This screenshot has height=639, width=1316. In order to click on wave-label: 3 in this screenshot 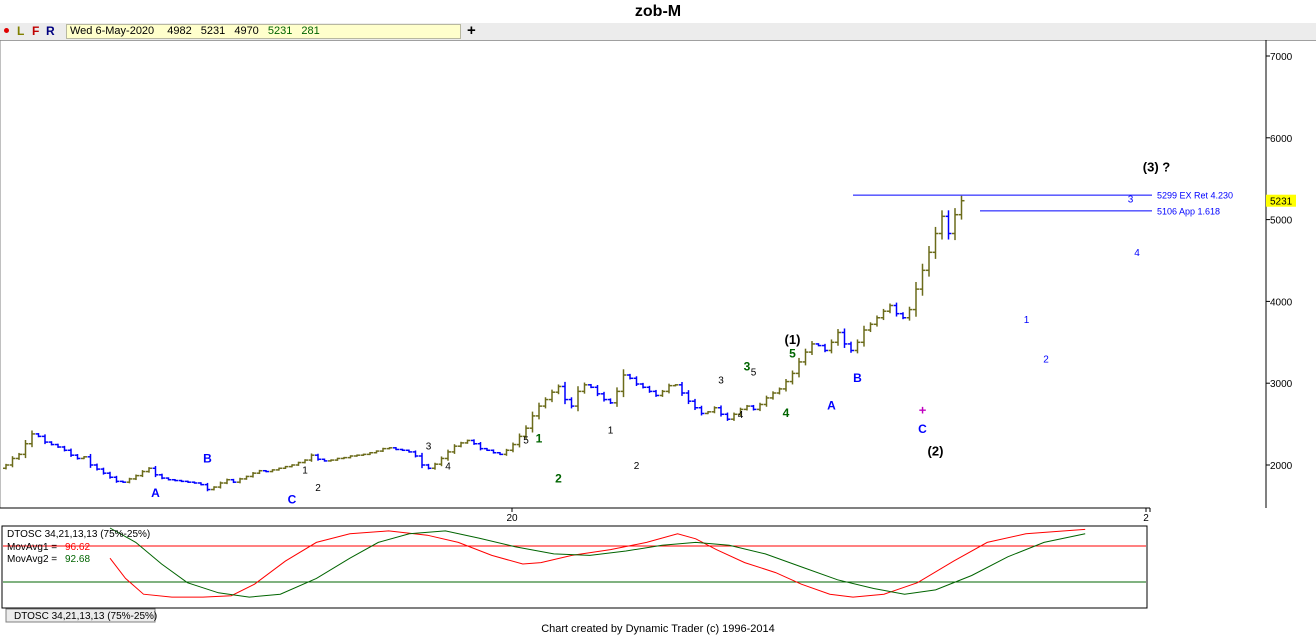, I will do `click(721, 380)`.